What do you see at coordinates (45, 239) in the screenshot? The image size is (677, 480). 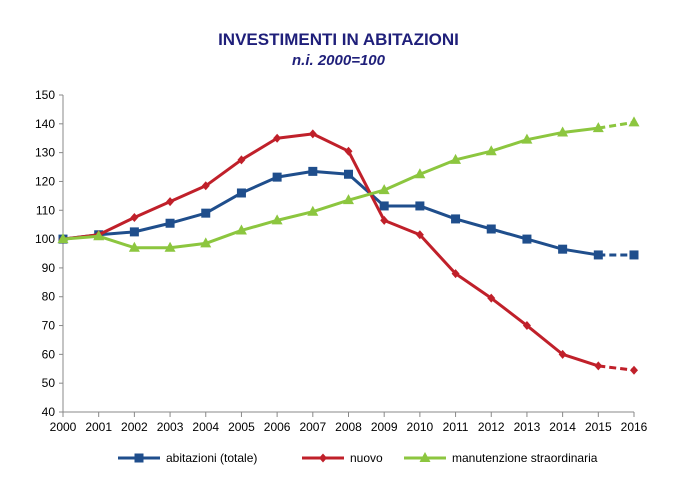 I see `y-tick-label: 100` at bounding box center [45, 239].